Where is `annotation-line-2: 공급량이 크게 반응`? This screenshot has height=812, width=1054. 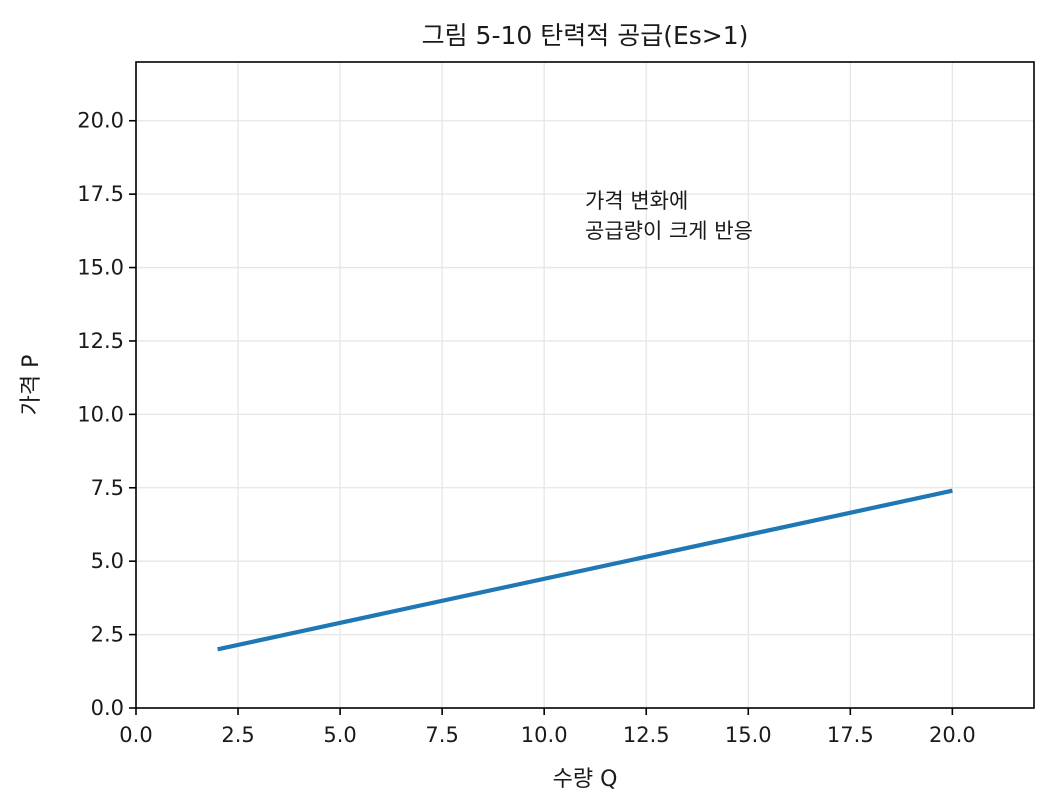
annotation-line-2: 공급량이 크게 반응 is located at coordinates (669, 231).